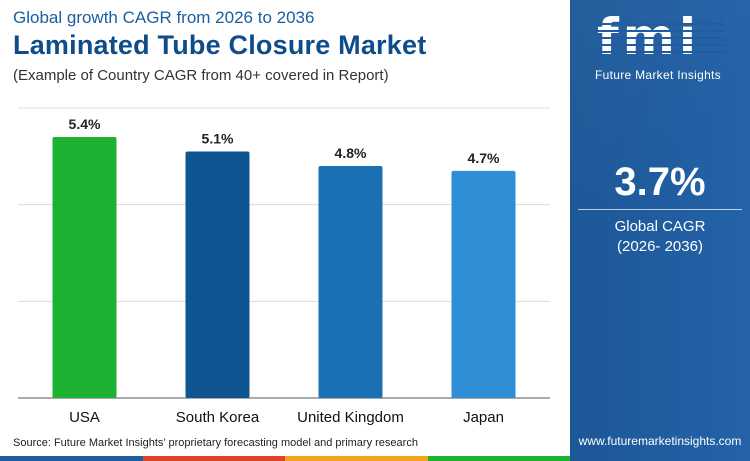  Describe the element at coordinates (658, 75) in the screenshot. I see `logo-tagline: Future Market Insights` at that location.